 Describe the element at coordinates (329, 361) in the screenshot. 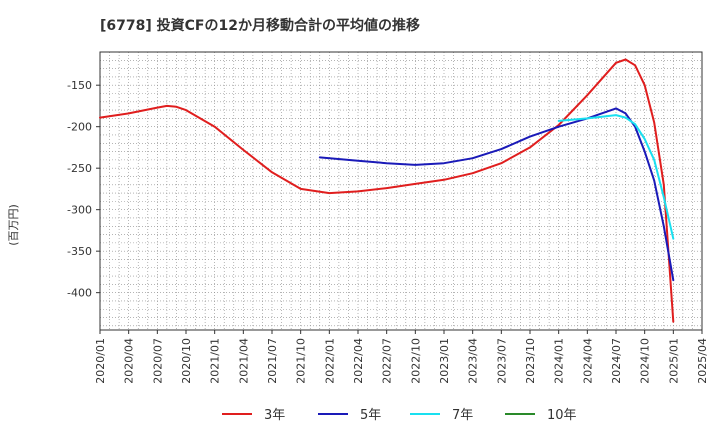

I see `x-tick-label: 2022/01` at that location.